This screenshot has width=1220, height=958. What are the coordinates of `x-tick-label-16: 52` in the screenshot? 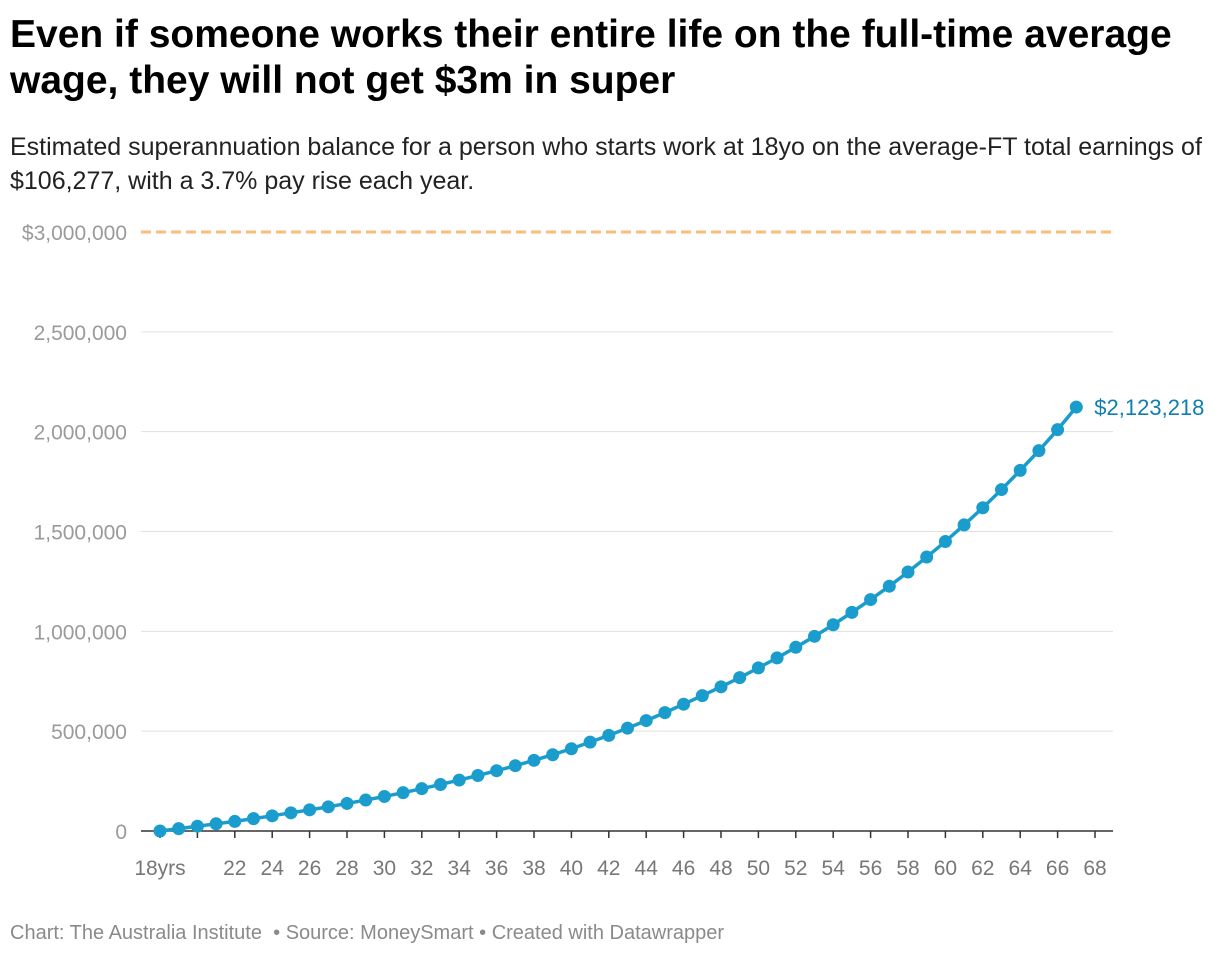 It's located at (795, 868).